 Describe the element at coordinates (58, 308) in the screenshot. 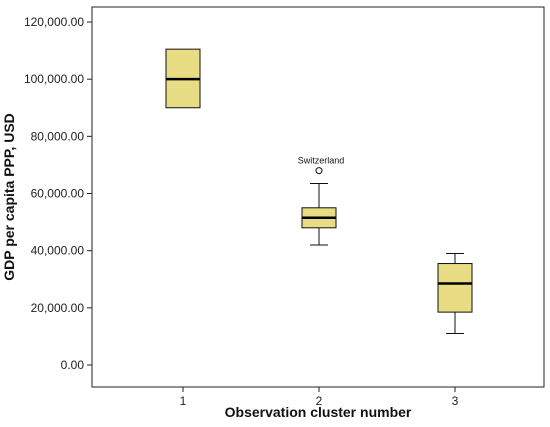

I see `y-tick-label: 20,000.00` at that location.